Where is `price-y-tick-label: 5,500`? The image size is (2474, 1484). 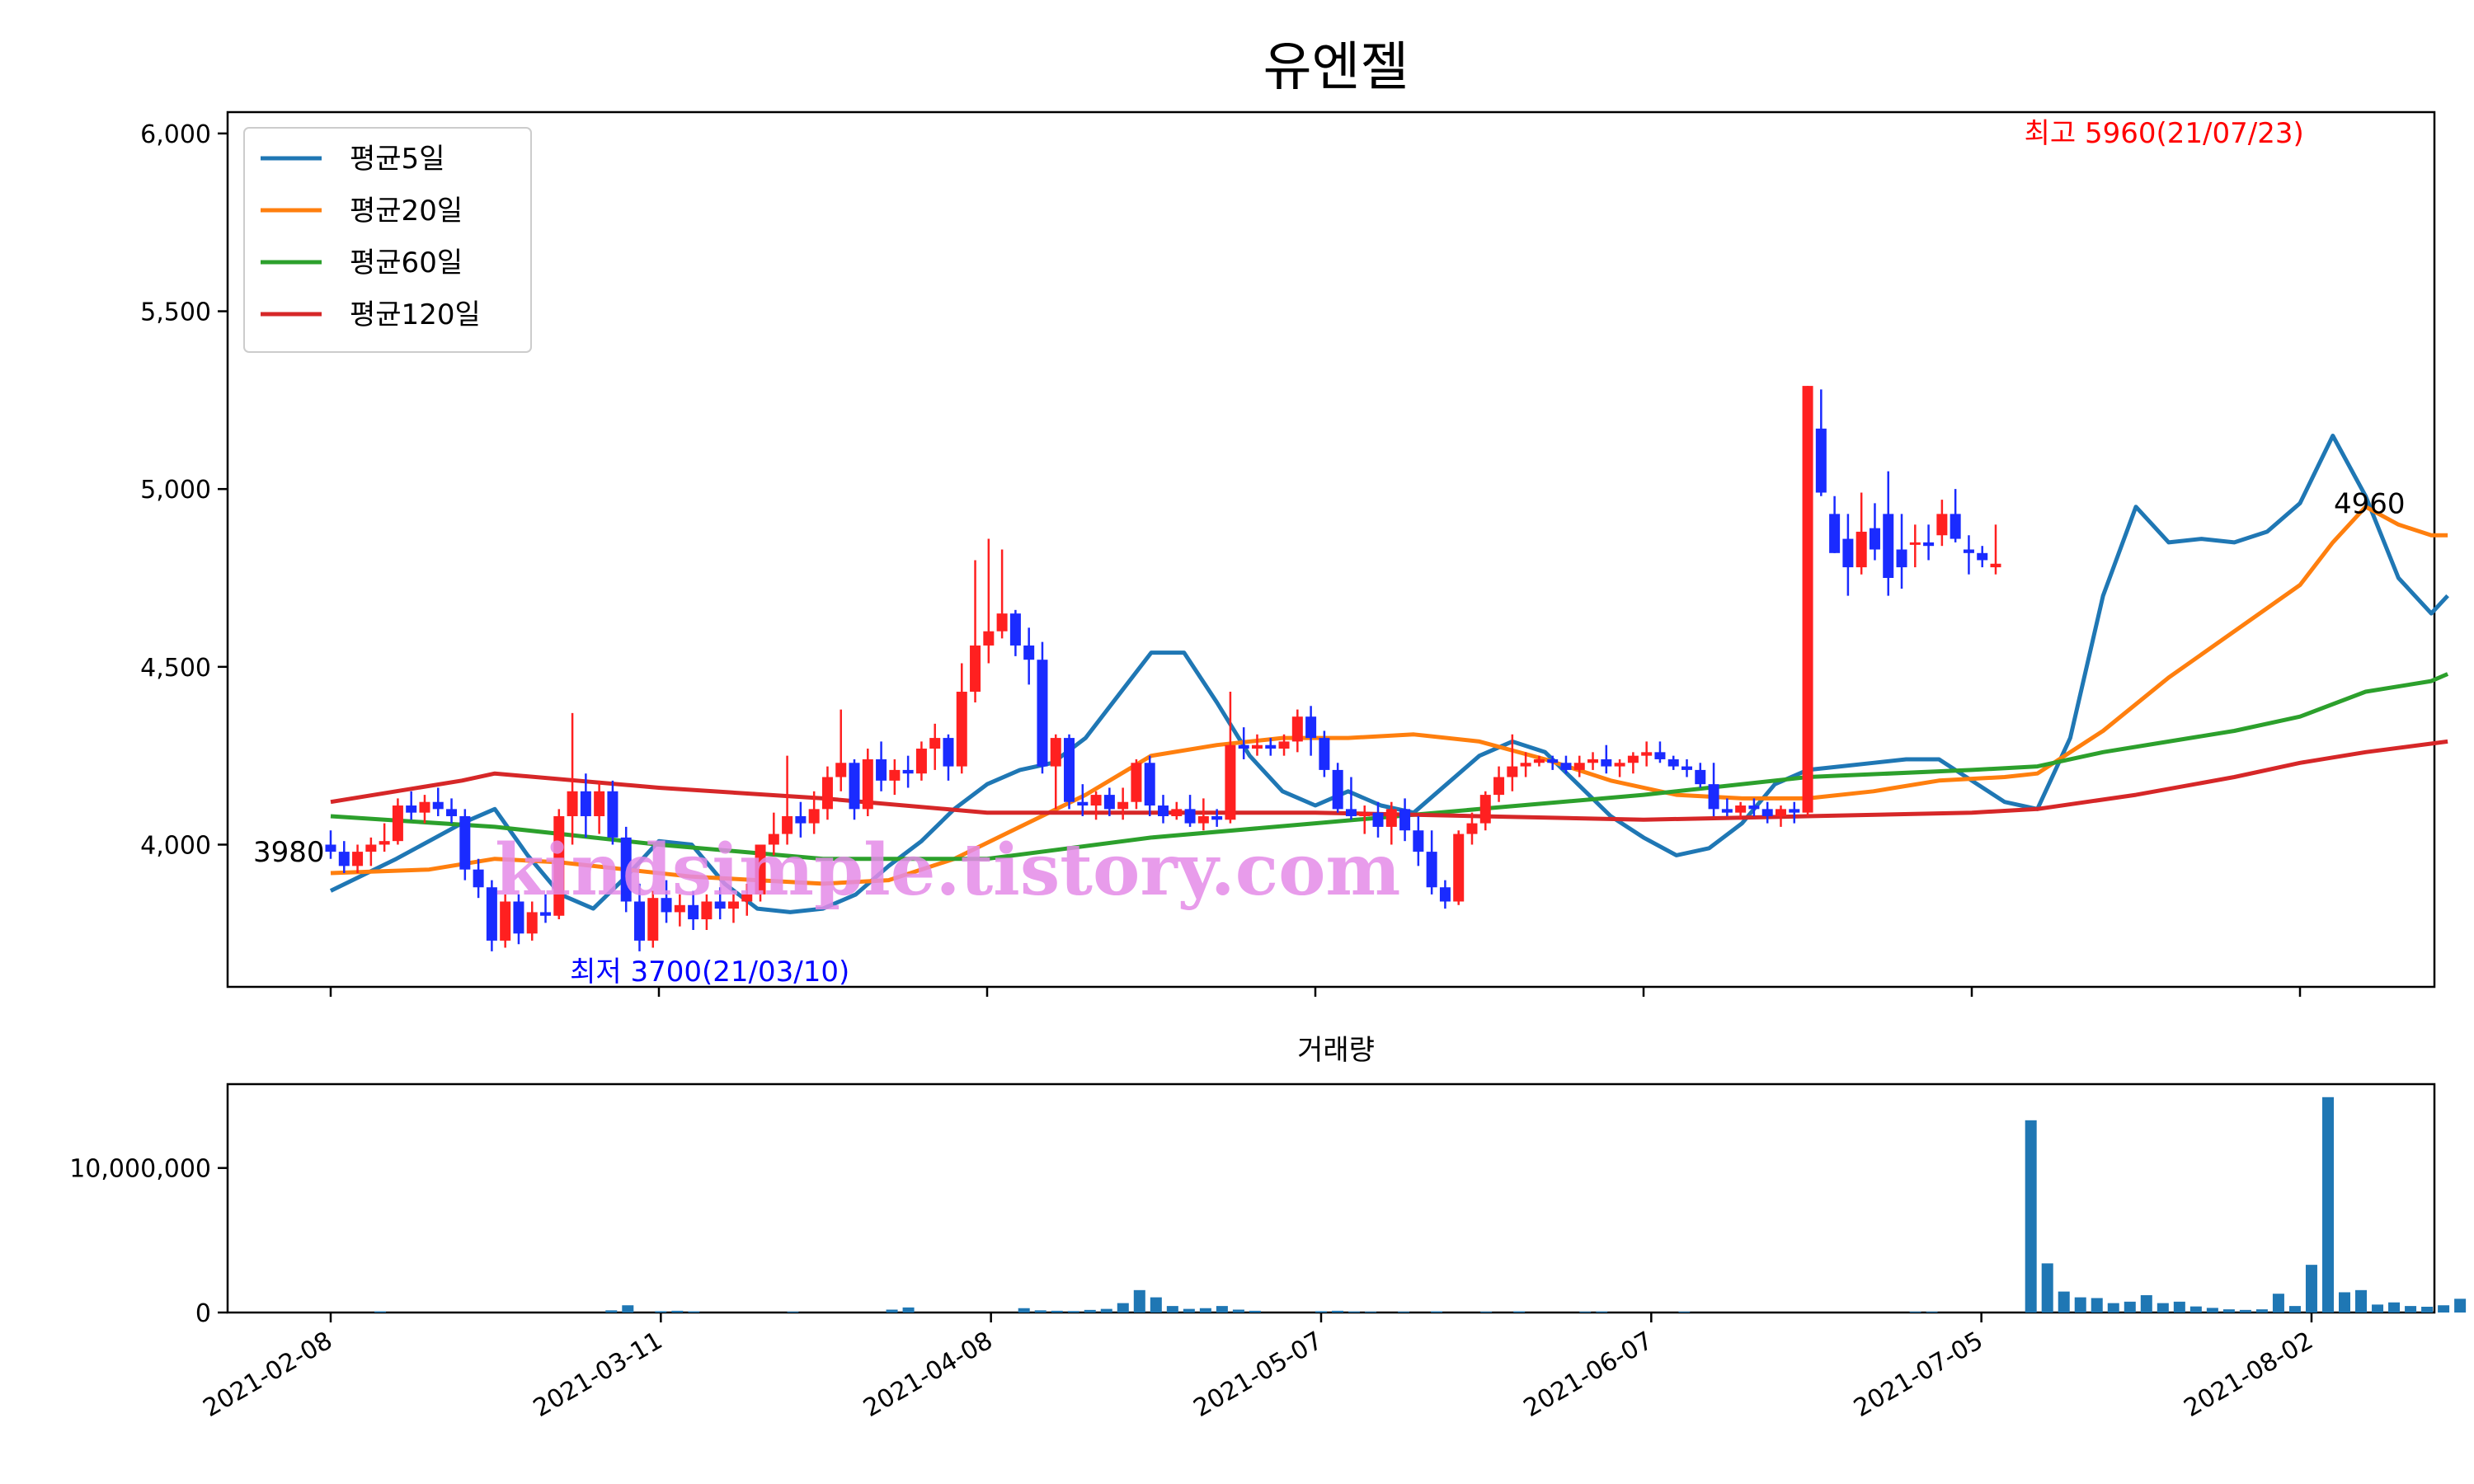 price-y-tick-label: 5,500 is located at coordinates (175, 312).